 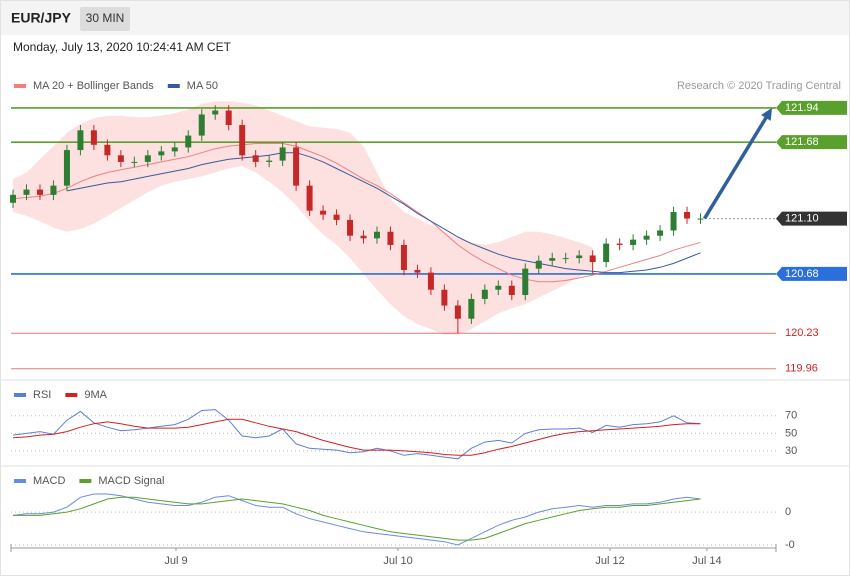 I want to click on level-label: 120.68, so click(x=802, y=274).